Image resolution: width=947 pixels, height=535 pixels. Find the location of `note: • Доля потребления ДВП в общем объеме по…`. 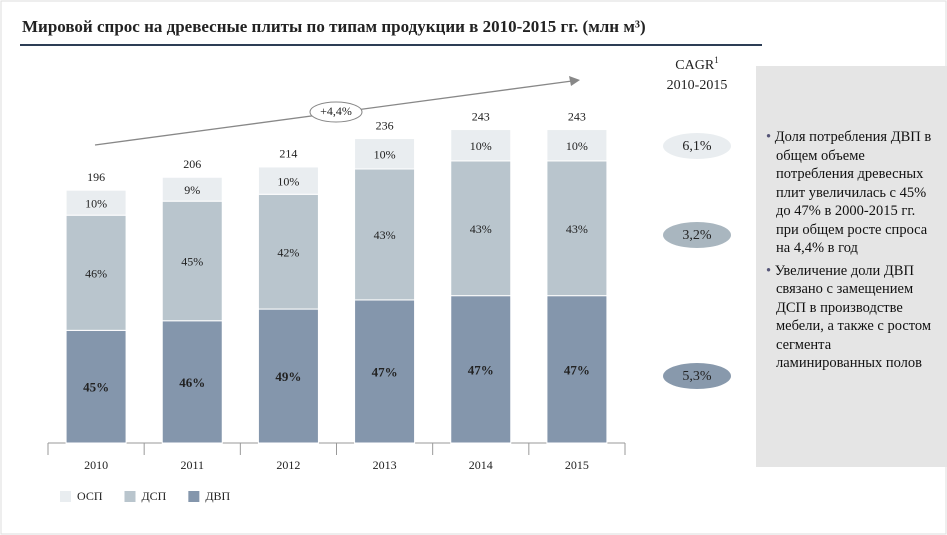

note: • Доля потребления ДВП в общем объеме по… is located at coordinates (851, 193).